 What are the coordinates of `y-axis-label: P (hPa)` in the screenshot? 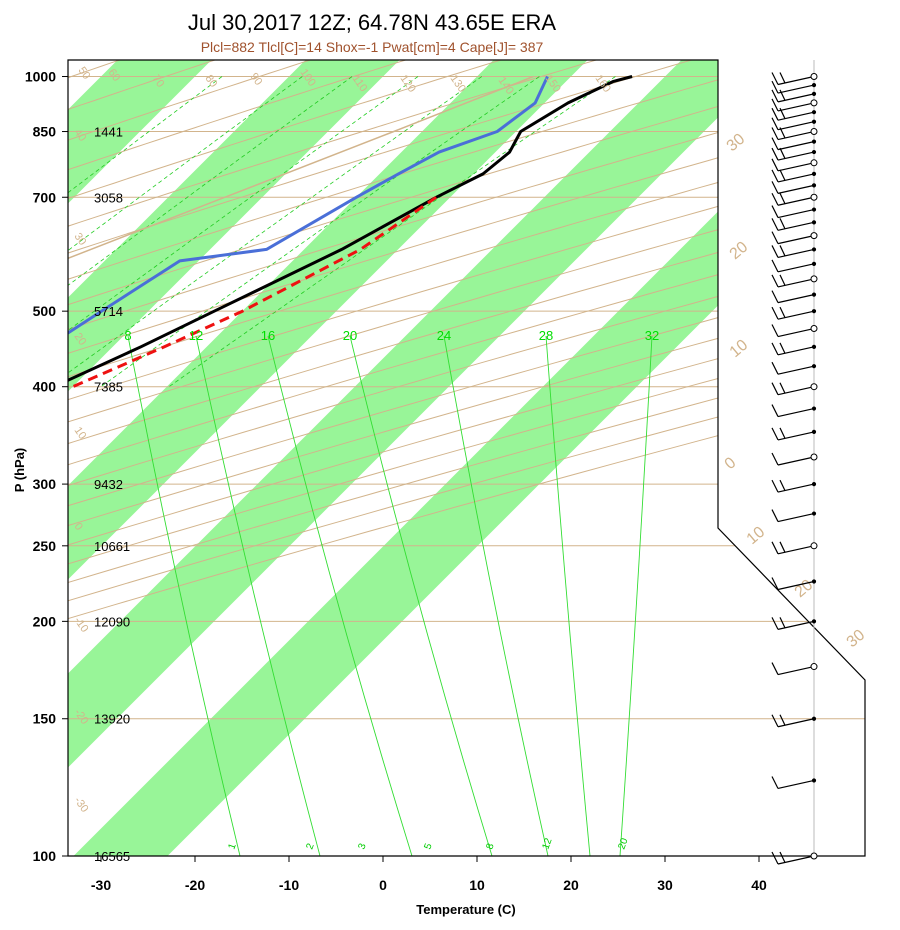 It's located at (19, 470).